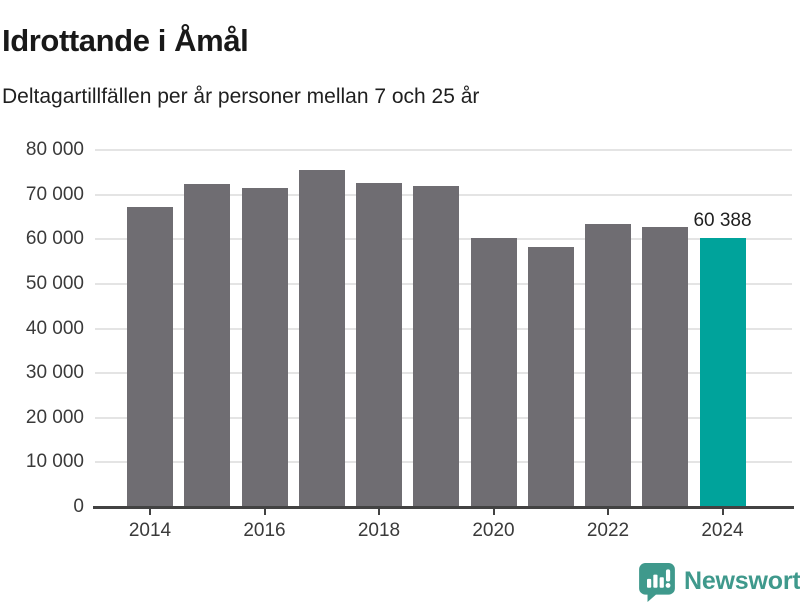  I want to click on y-axis-tick-label: 0, so click(78, 506).